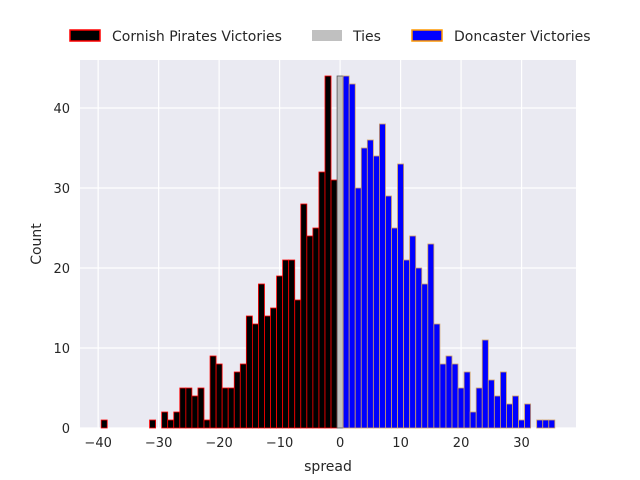 This screenshot has width=640, height=480. Describe the element at coordinates (61, 109) in the screenshot. I see `y-tick-label: 40` at that location.